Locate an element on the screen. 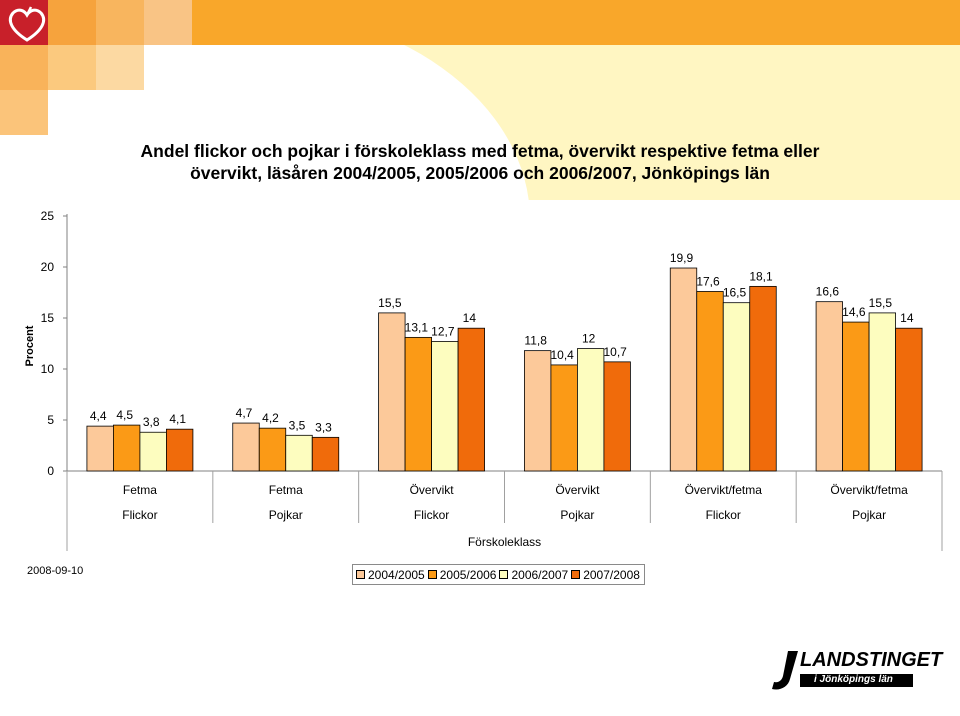 The image size is (960, 716). y-tick-label: 5 is located at coordinates (50, 420).